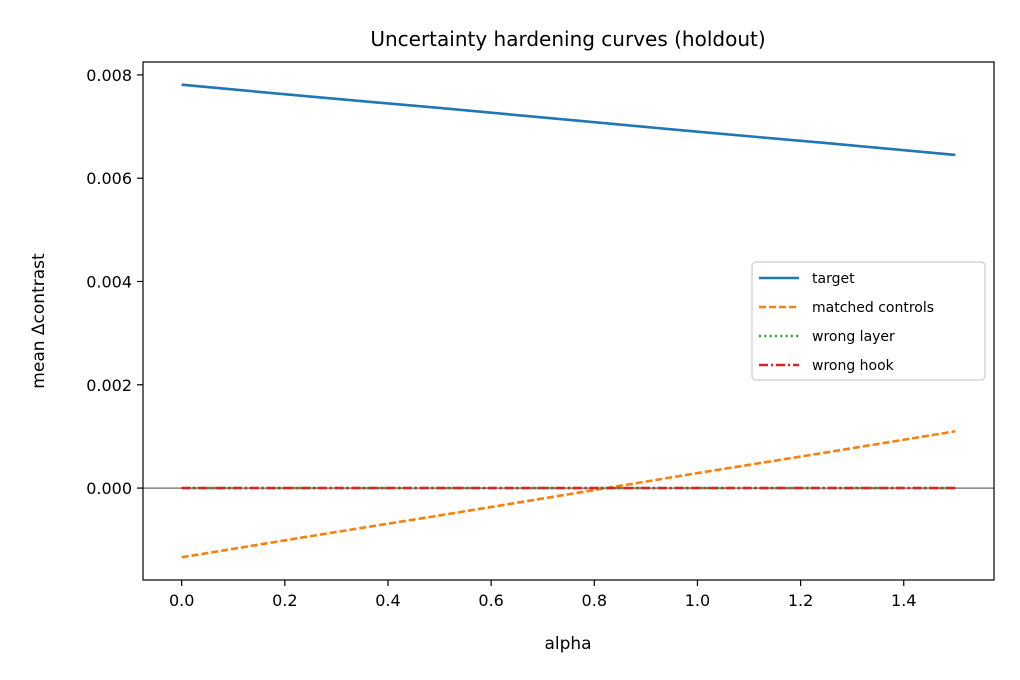 The height and width of the screenshot is (680, 1020). Describe the element at coordinates (833, 279) in the screenshot. I see `legend-label: target` at that location.